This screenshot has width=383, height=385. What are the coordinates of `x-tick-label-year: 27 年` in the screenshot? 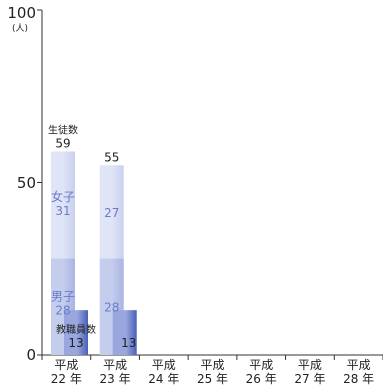 It's located at (309, 378).